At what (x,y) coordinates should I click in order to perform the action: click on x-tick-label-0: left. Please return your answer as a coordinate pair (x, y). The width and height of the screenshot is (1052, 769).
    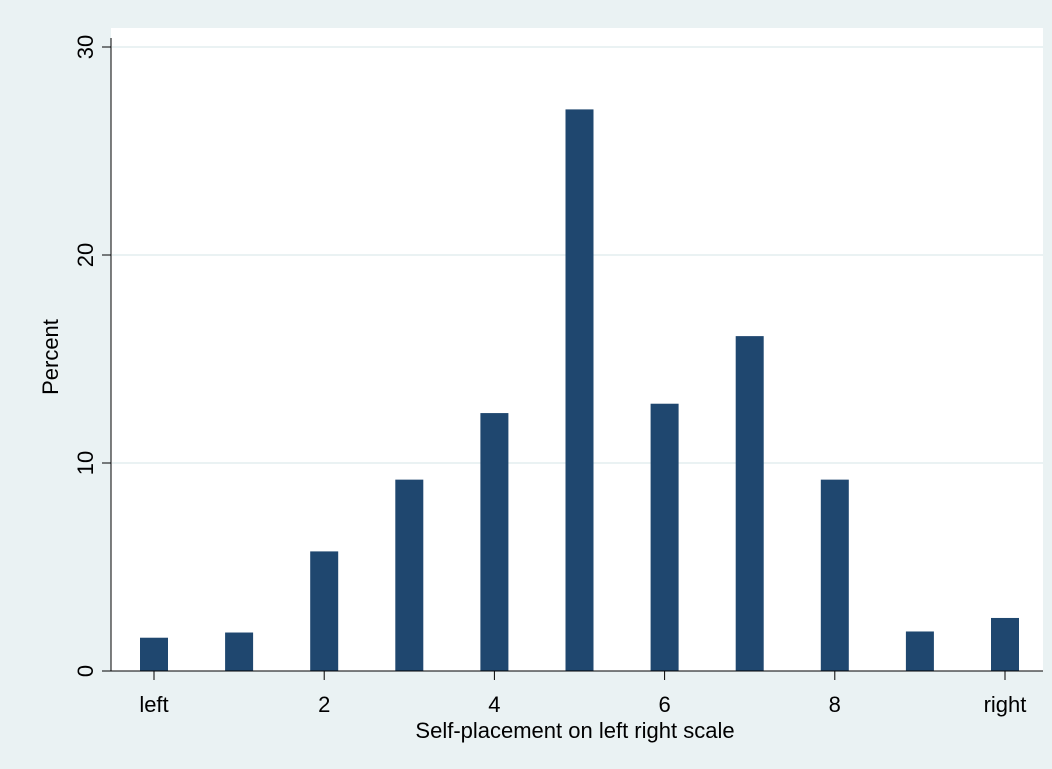
    Looking at the image, I should click on (153, 704).